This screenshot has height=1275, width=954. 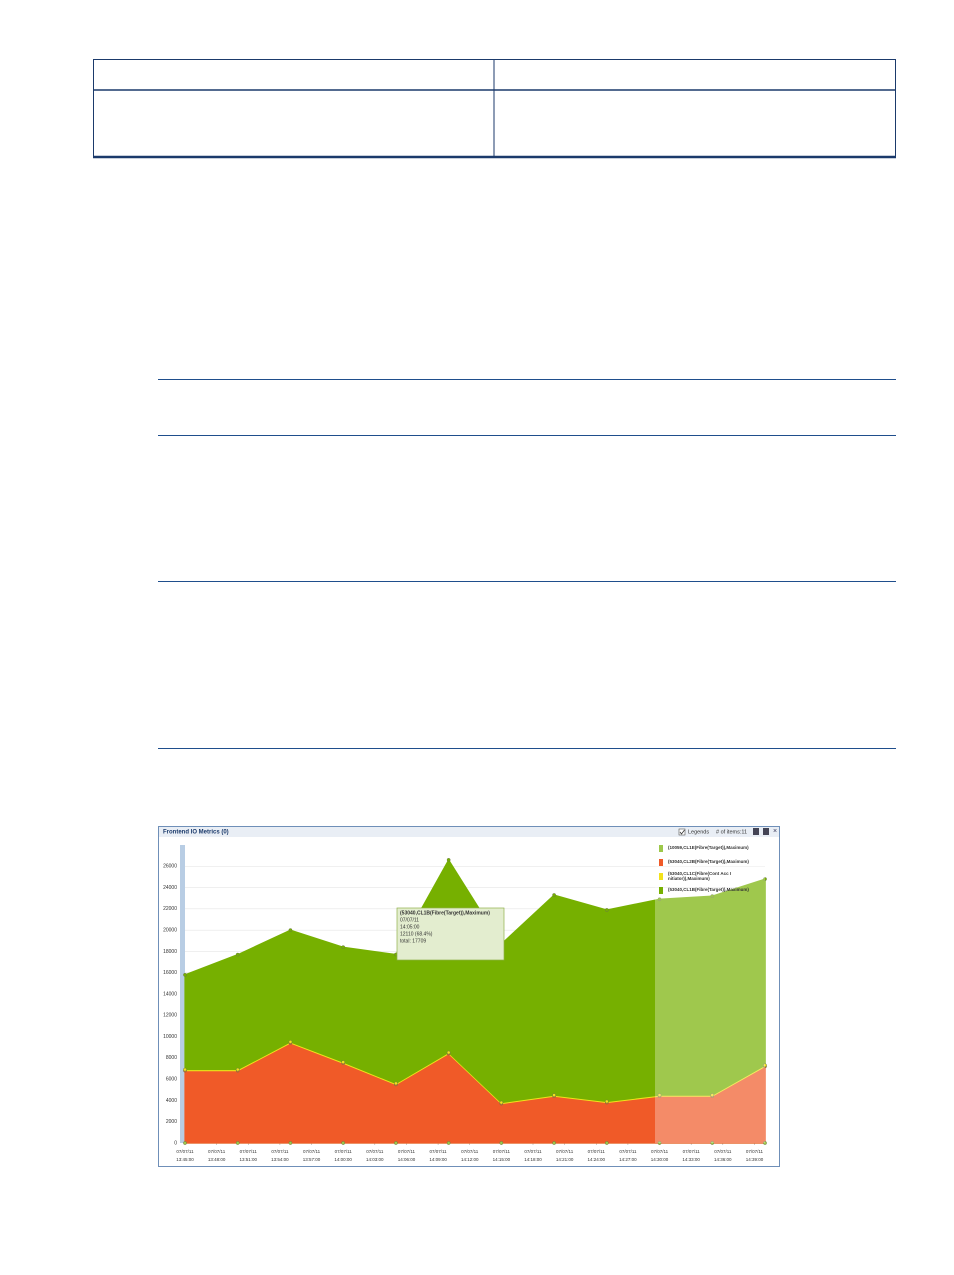 I want to click on y-tick-label: 6000, so click(x=171, y=1079).